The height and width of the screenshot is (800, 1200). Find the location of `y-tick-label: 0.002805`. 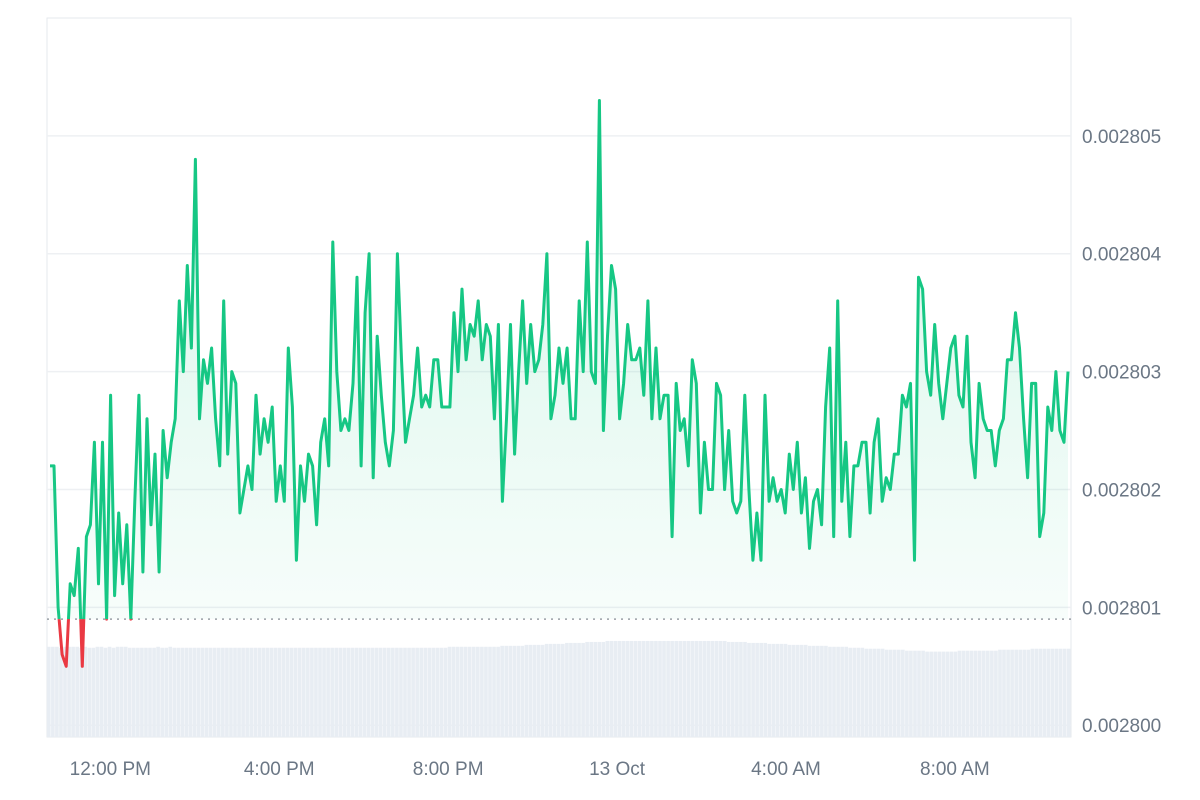

y-tick-label: 0.002805 is located at coordinates (1121, 137).